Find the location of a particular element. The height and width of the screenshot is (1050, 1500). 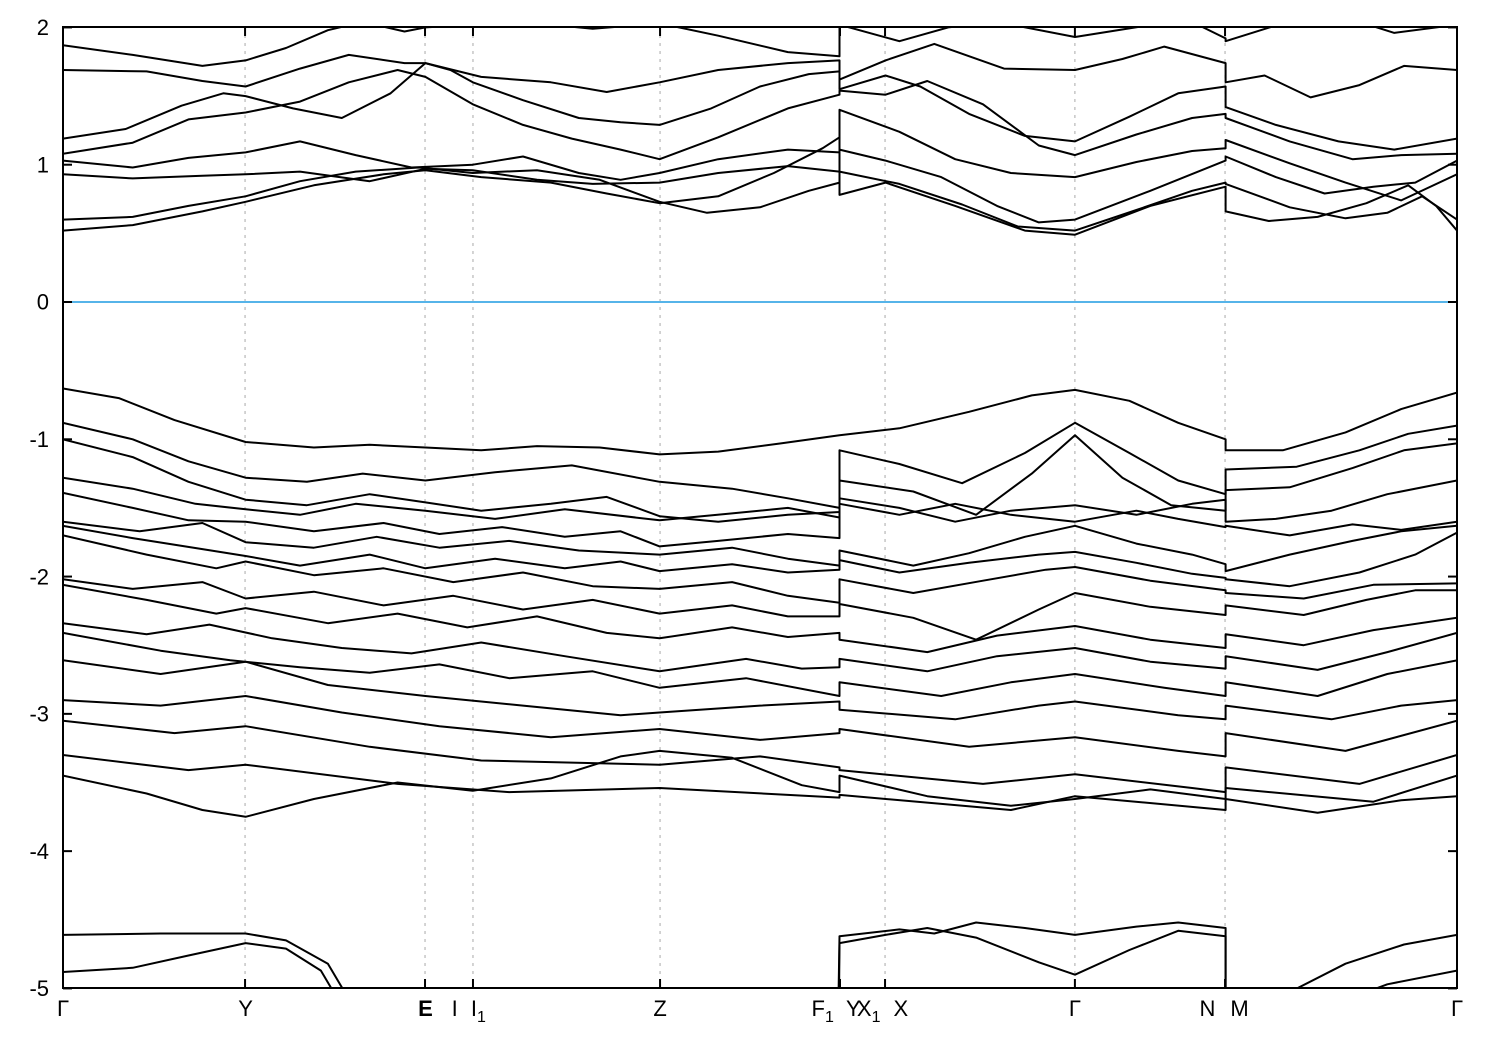

x-axis-tick-label: E is located at coordinates (425, 1008).